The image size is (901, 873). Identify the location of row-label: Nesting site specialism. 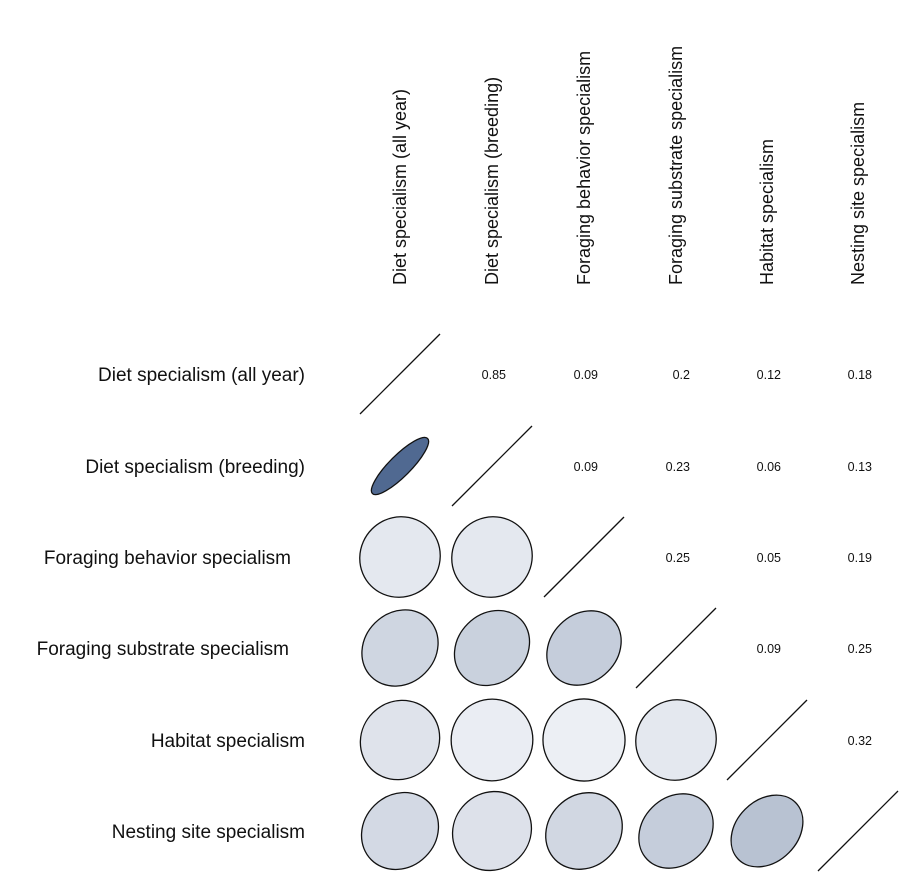
(208, 832).